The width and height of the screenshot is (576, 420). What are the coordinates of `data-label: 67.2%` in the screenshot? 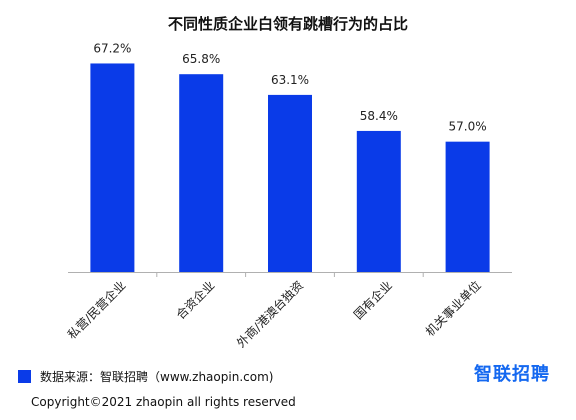 It's located at (112, 48).